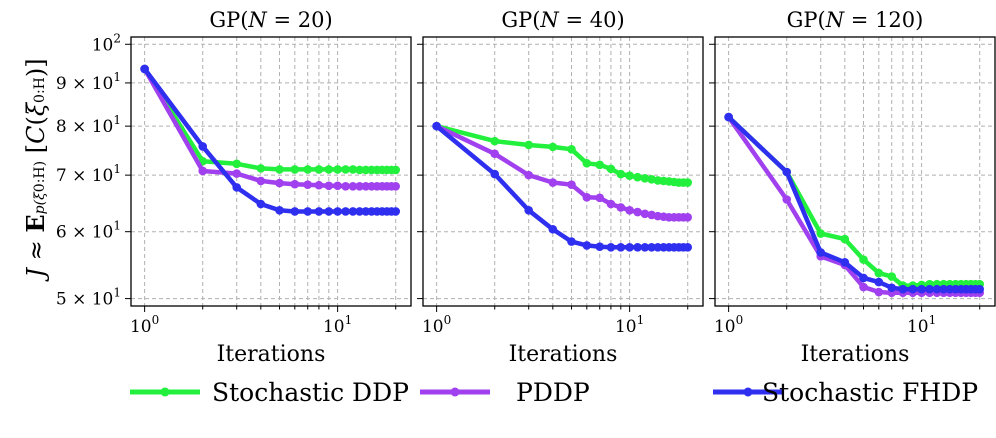  Describe the element at coordinates (629, 325) in the screenshot. I see `x-tick-label: 10¹` at that location.